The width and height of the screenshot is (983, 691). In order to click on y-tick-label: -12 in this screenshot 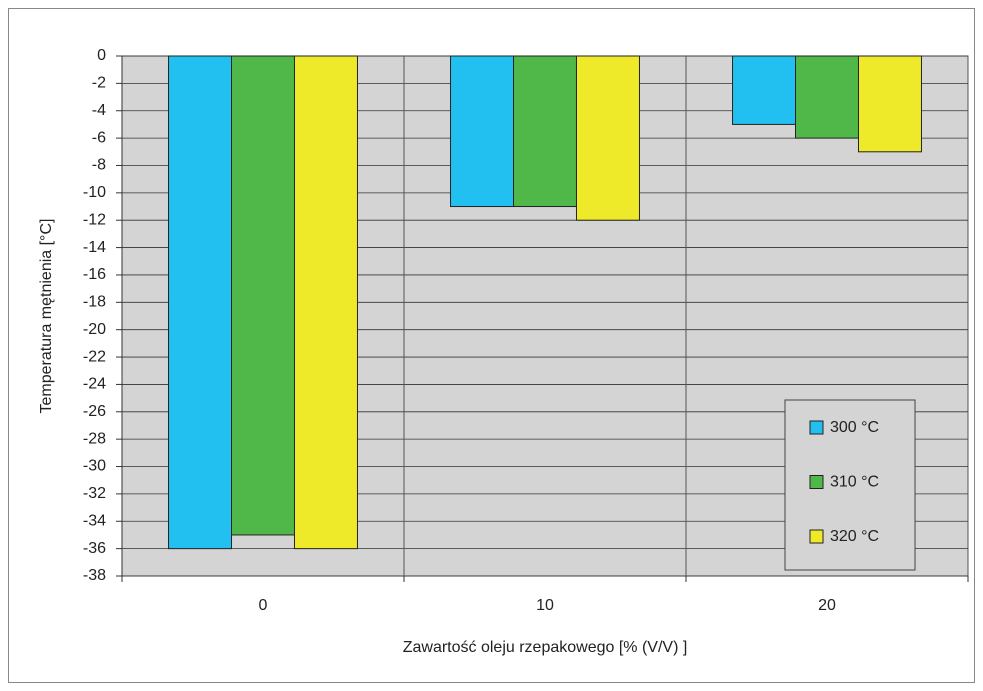, I will do `click(94, 219)`.